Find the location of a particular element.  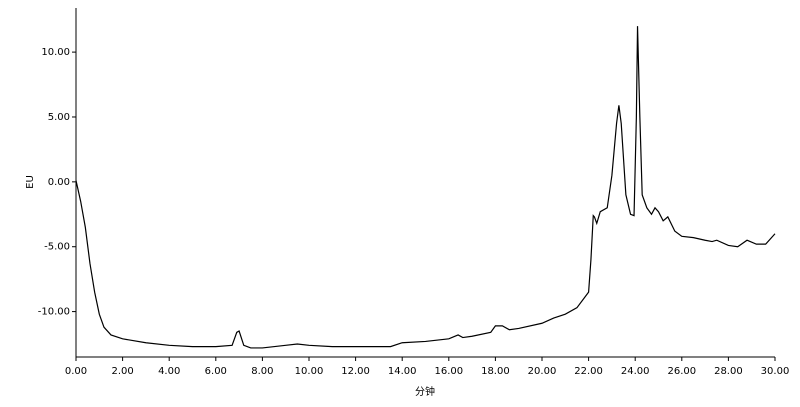

x-tick-label: 4.00 is located at coordinates (169, 371).